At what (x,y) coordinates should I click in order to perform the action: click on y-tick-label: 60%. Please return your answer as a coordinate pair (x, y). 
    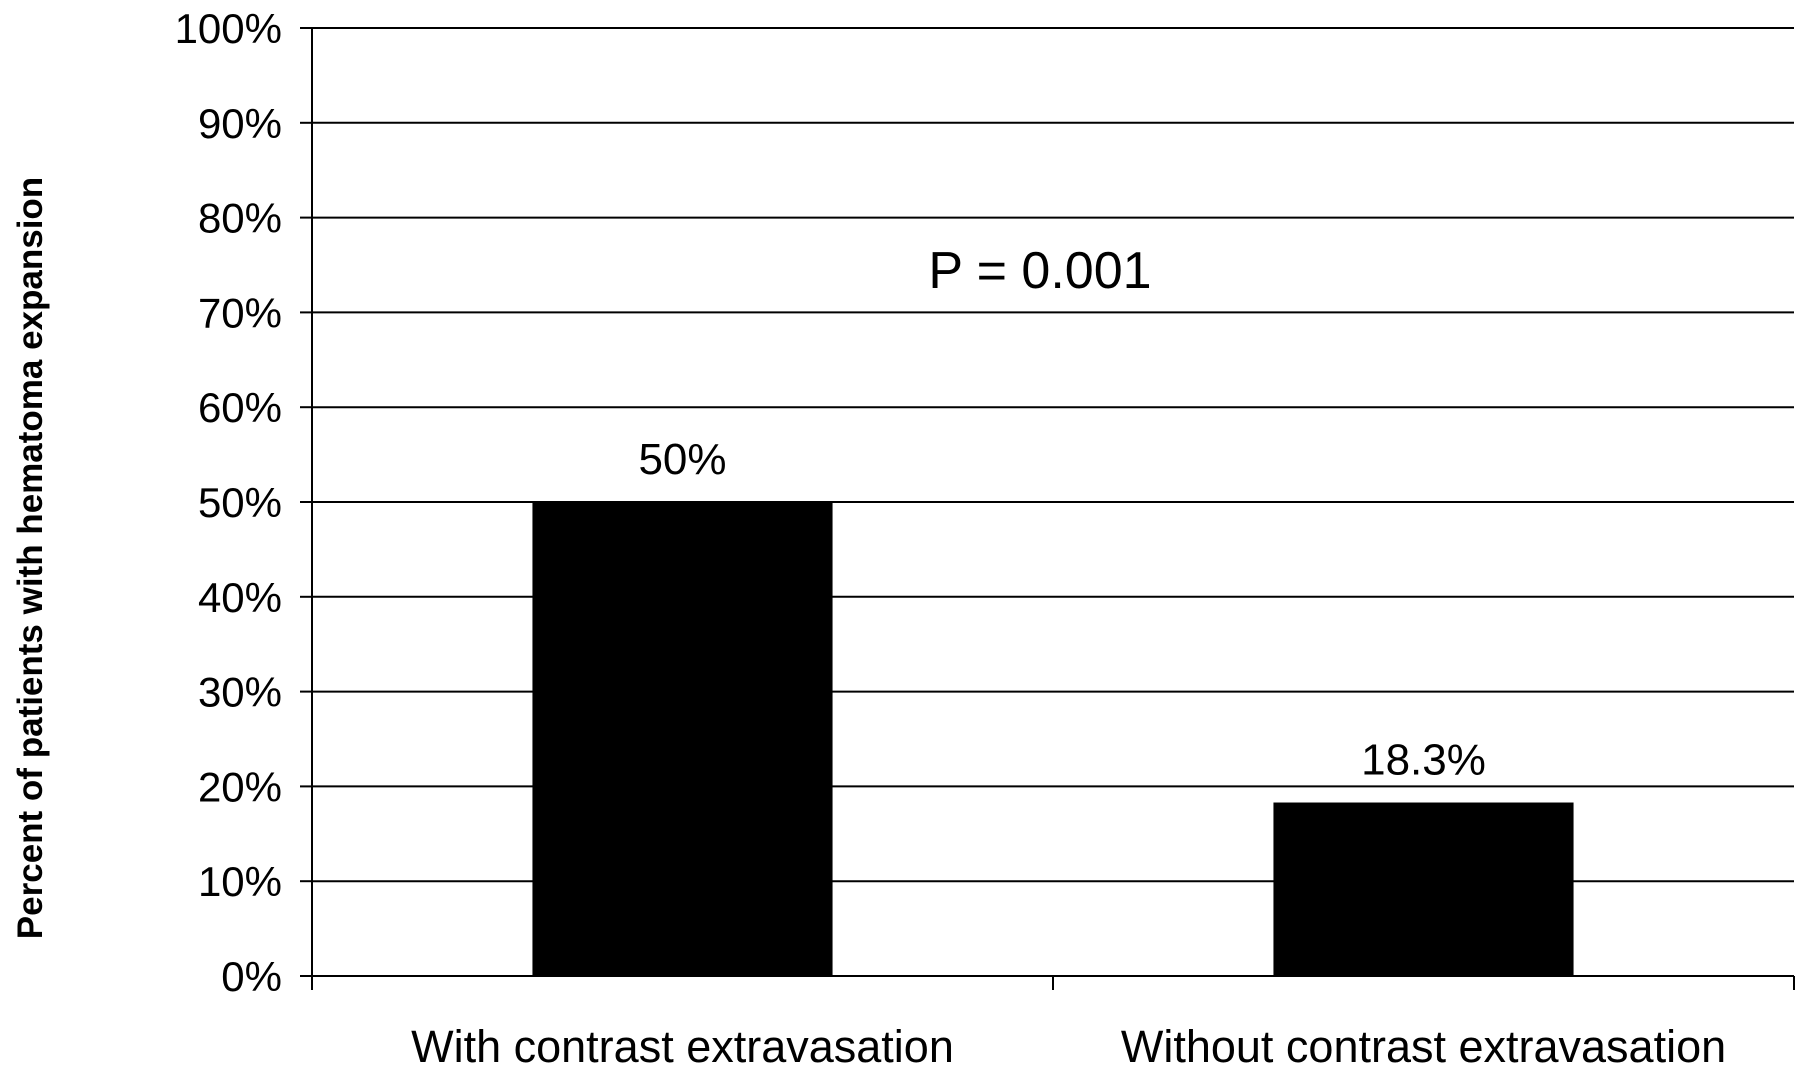
    Looking at the image, I should click on (240, 407).